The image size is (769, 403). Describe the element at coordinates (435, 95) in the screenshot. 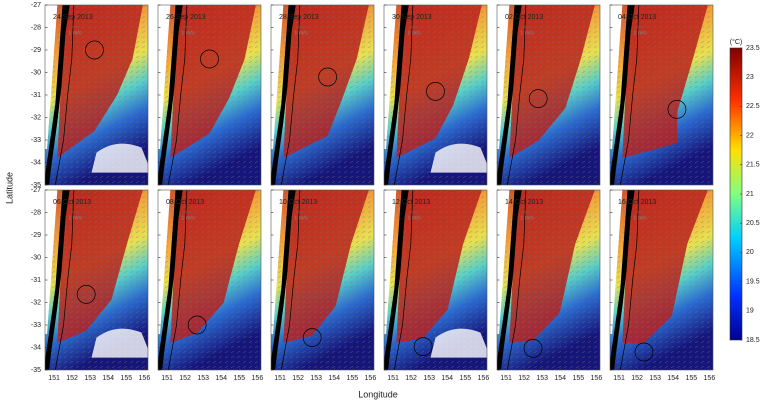

I see `map-panel: 30 Sep 2013 1 m/s` at that location.